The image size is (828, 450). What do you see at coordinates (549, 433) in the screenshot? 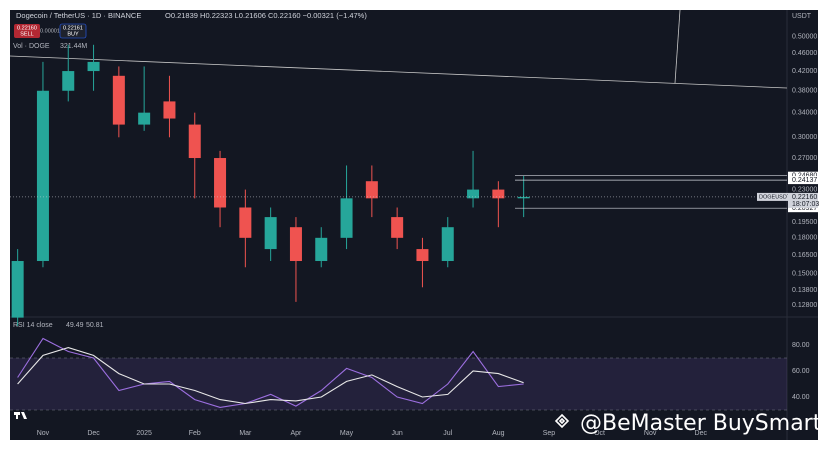
I see `x-tick-label: Sep` at bounding box center [549, 433].